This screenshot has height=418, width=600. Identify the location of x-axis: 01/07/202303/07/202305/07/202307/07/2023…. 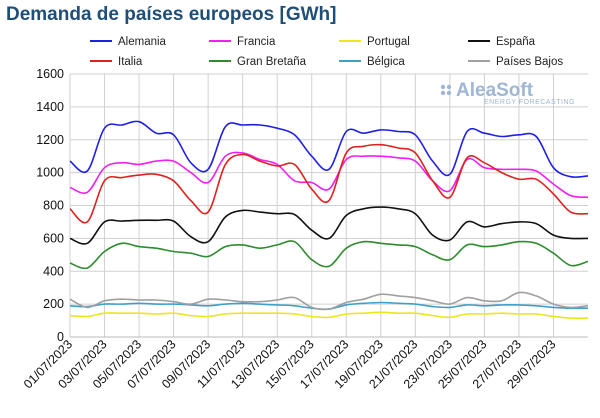
(290, 364).